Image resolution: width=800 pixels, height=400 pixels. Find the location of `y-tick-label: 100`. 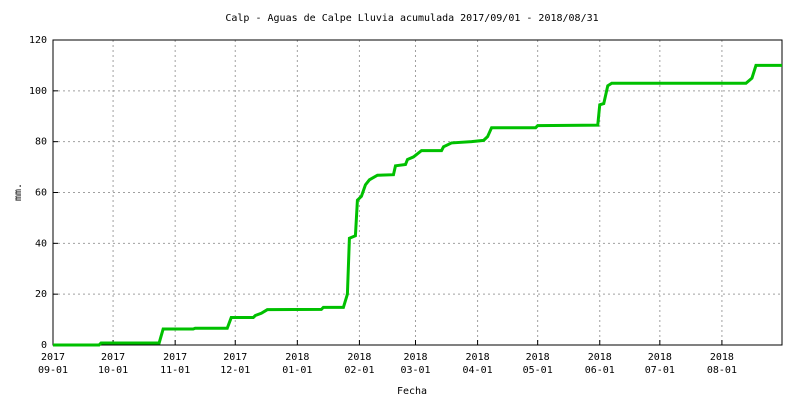

y-tick-label: 100 is located at coordinates (38, 91).